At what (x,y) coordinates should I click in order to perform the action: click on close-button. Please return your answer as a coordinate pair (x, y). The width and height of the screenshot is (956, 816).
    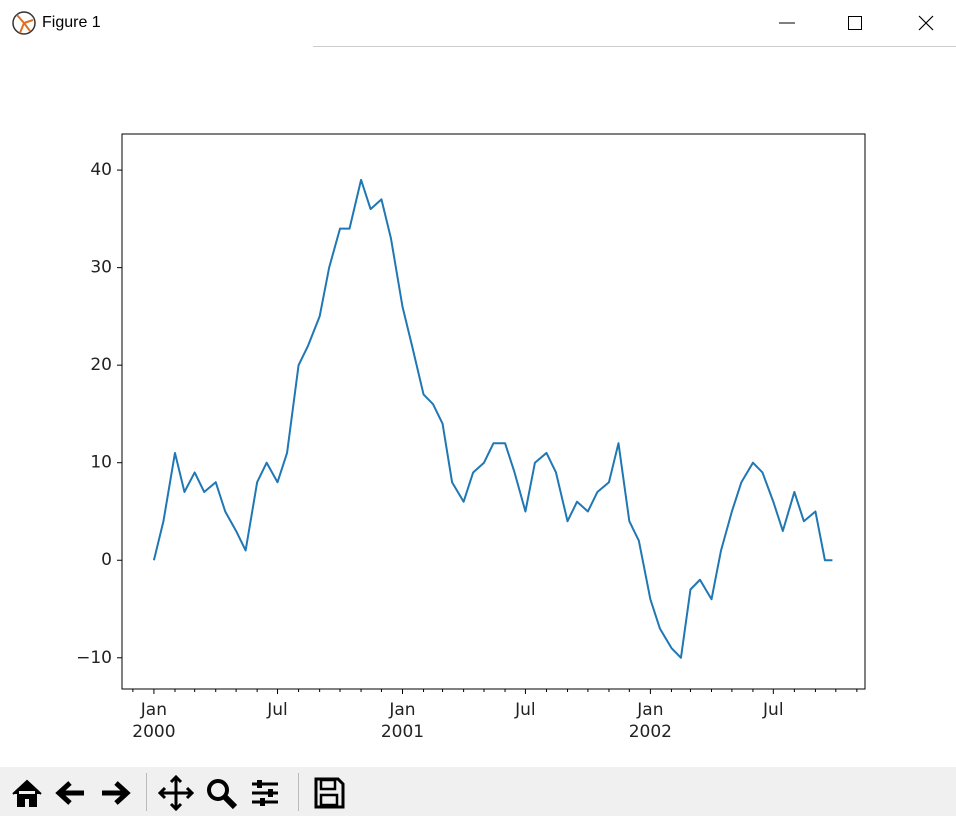
    Looking at the image, I should click on (926, 23).